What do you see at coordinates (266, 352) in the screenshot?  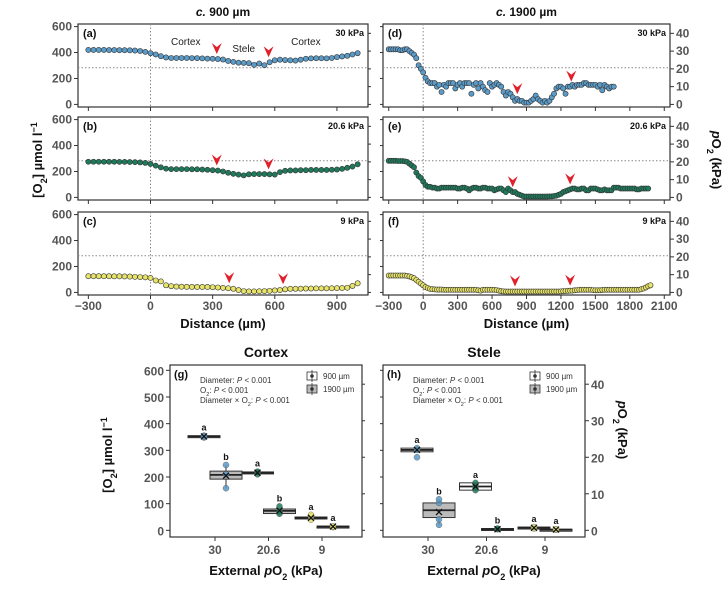 I see `panel-title: Cortex` at bounding box center [266, 352].